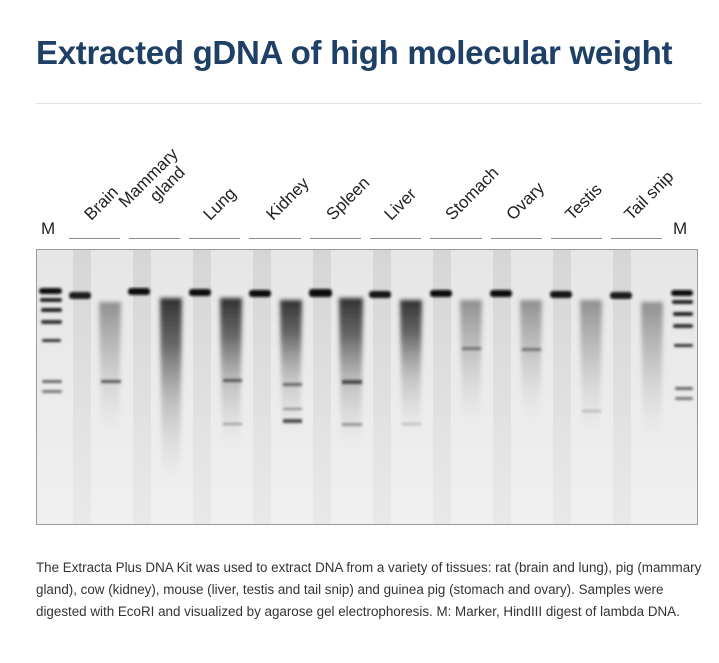  Describe the element at coordinates (287, 198) in the screenshot. I see `lane-label-kidney: Kidney` at that location.